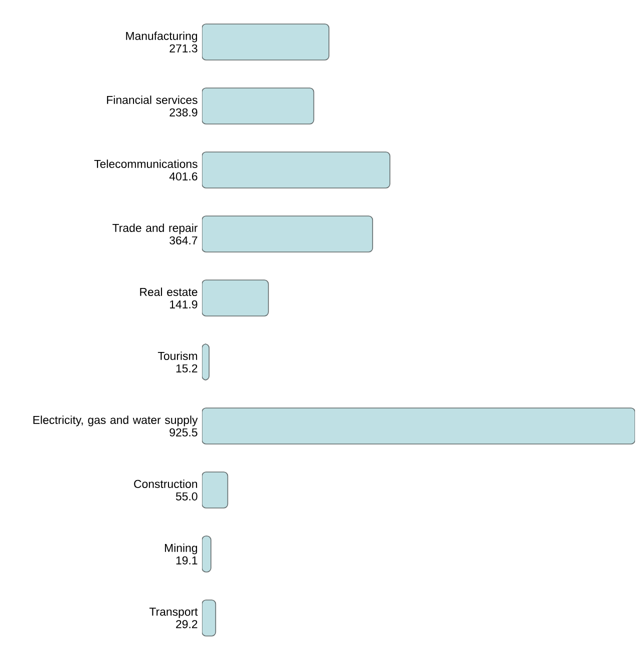 The width and height of the screenshot is (638, 654). Describe the element at coordinates (184, 112) in the screenshot. I see `data-label: 238.9` at that location.